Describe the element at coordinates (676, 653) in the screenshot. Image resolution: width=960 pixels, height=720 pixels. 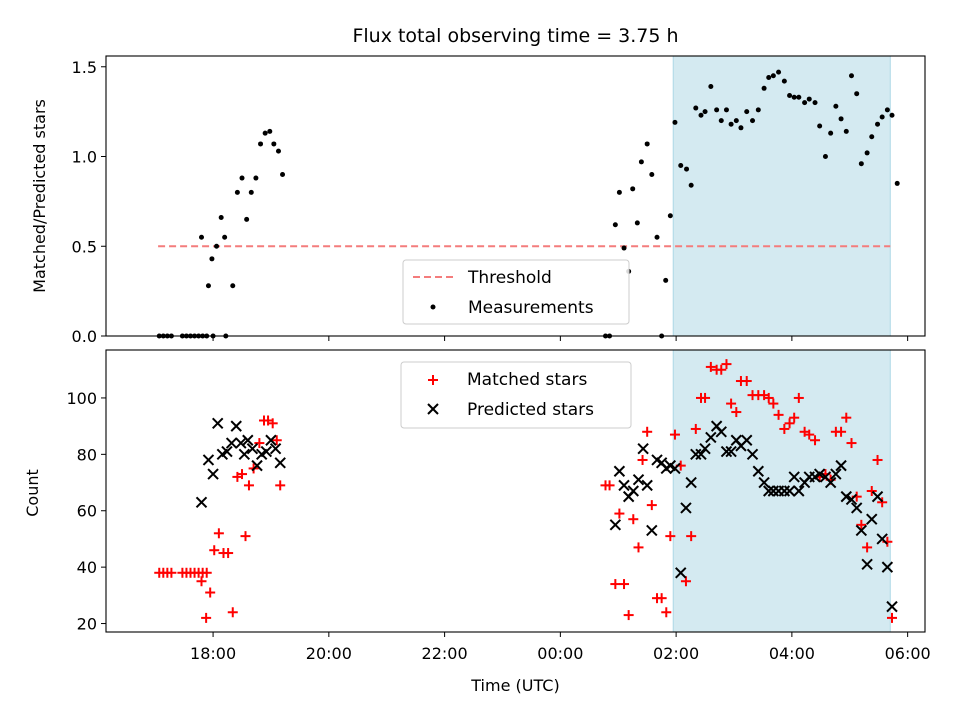
I see `x-tick-label: 02:00` at that location.